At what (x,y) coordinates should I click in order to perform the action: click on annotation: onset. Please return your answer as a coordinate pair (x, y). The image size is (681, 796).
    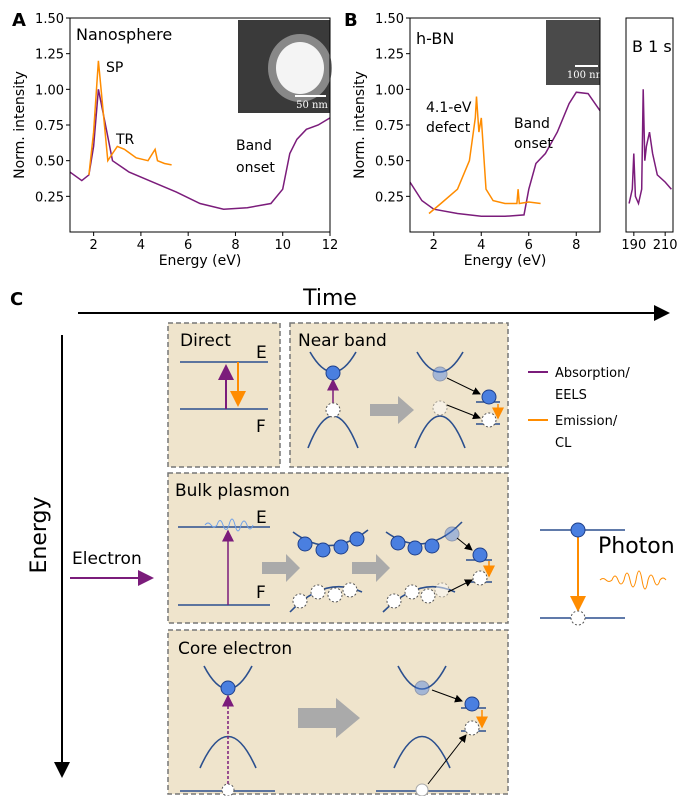
    Looking at the image, I should click on (255, 168).